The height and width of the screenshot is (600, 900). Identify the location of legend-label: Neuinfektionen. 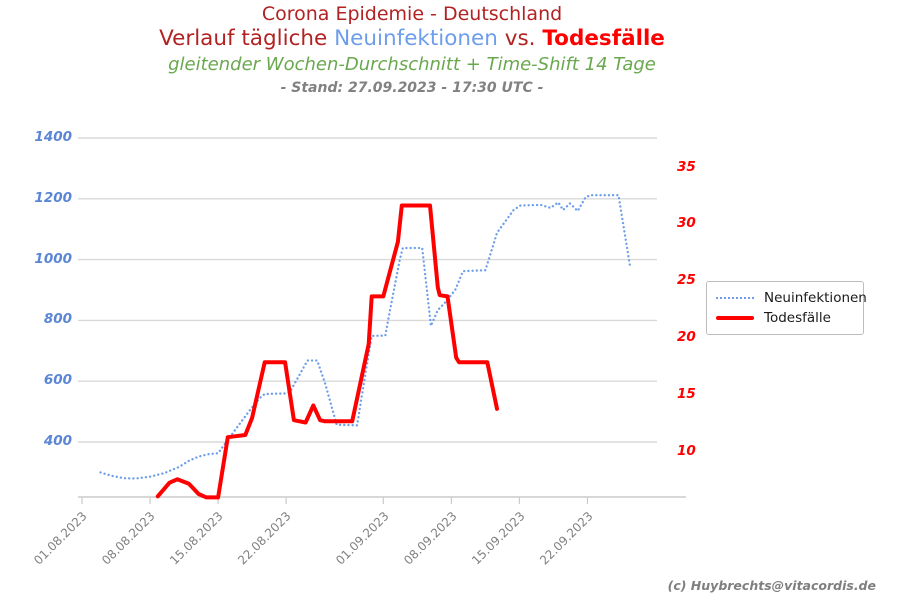
(815, 298).